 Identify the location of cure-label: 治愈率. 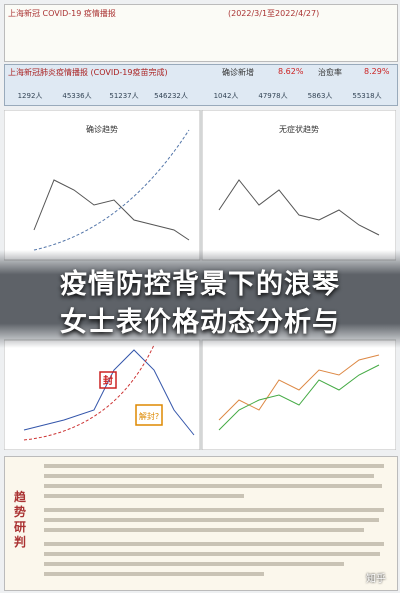
(330, 72).